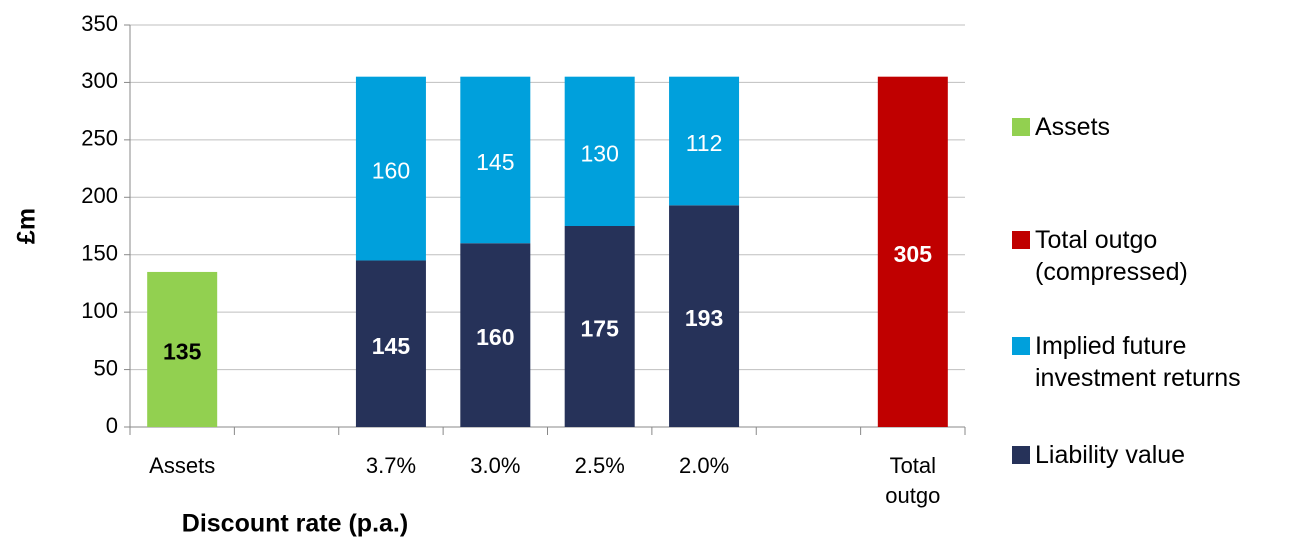  Describe the element at coordinates (600, 329) in the screenshot. I see `data-label: 175` at that location.